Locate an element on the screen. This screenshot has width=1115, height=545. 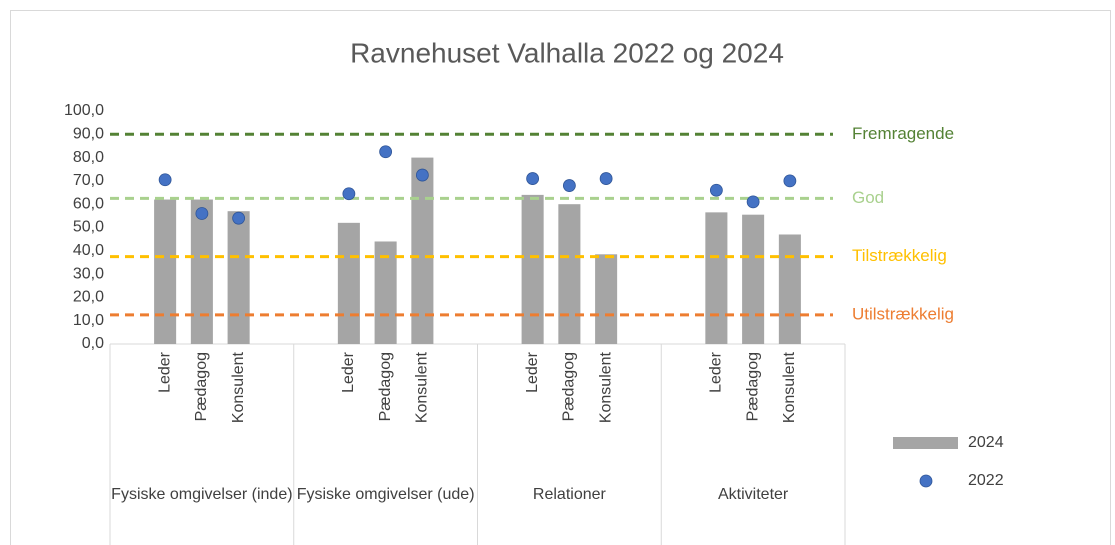
y-tick-label: 30,0 is located at coordinates (88, 273).